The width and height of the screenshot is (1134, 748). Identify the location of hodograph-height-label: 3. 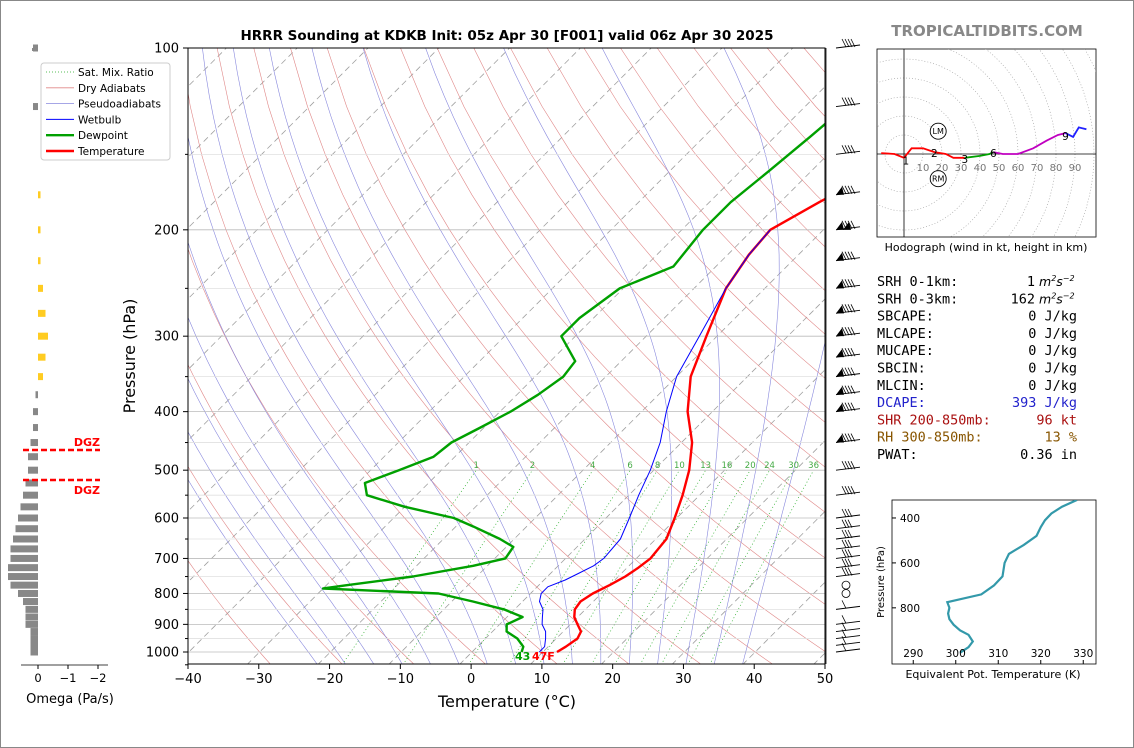
(964, 160).